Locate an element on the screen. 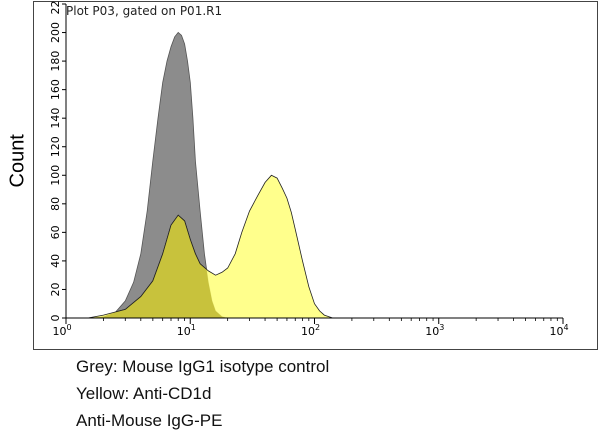 The image size is (600, 436). y-tick-label: 140 is located at coordinates (55, 118).